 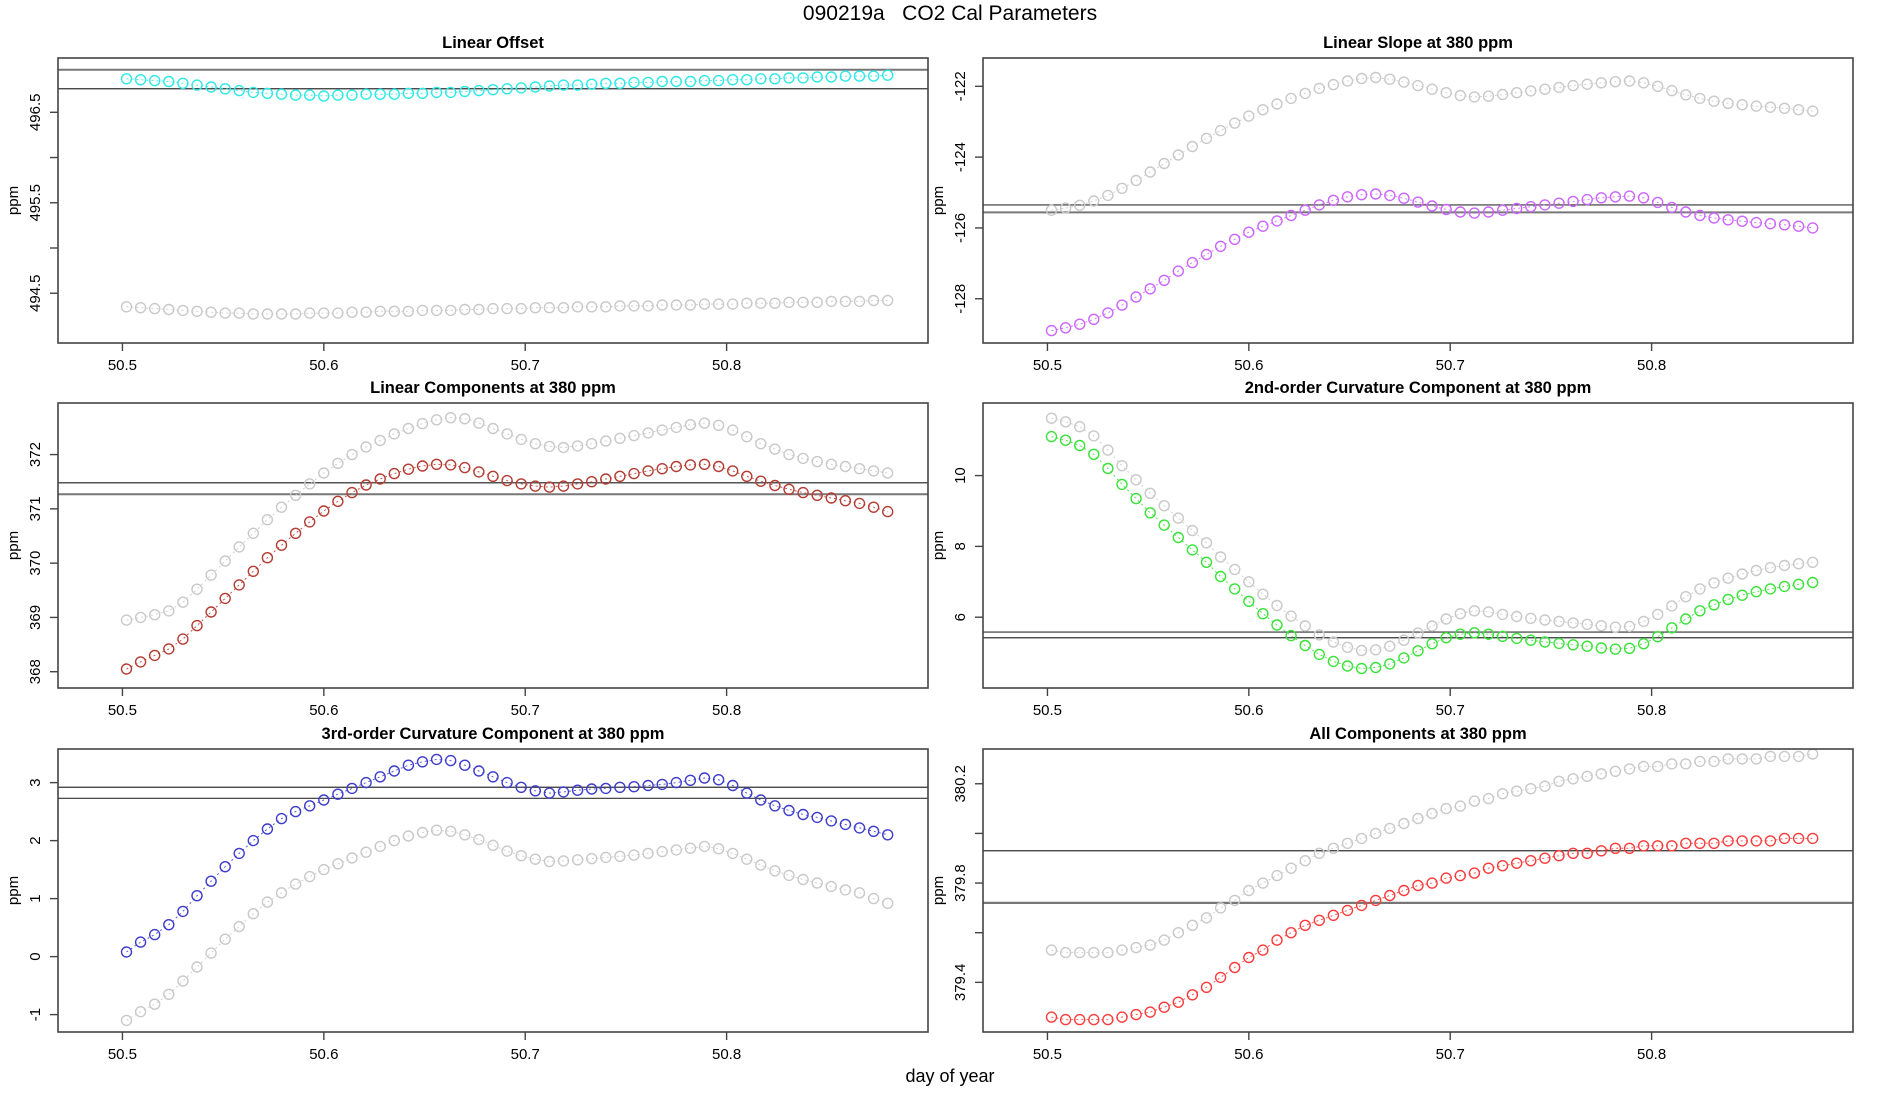 I want to click on y-axis-title: ppm, so click(x=938, y=545).